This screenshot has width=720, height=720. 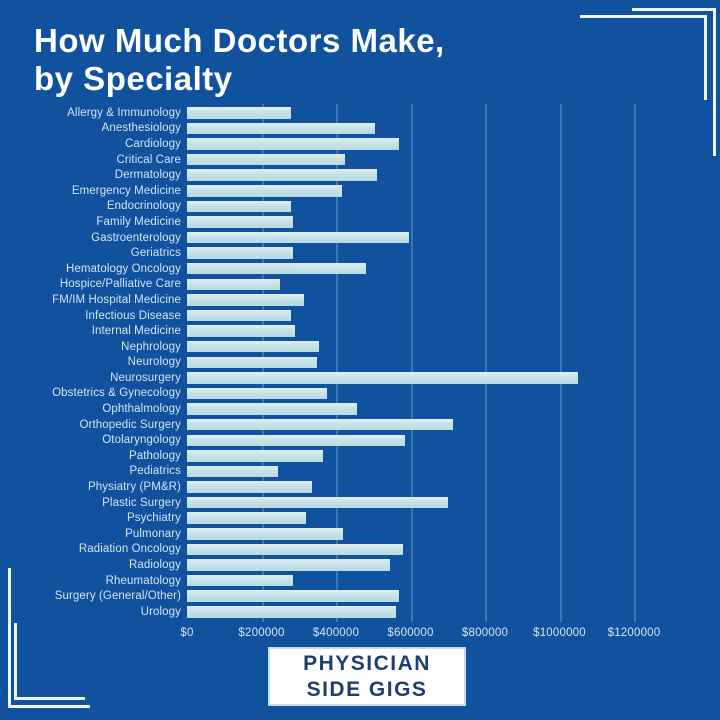 I want to click on chart-row: Physiatry (PM&R), so click(x=360, y=487).